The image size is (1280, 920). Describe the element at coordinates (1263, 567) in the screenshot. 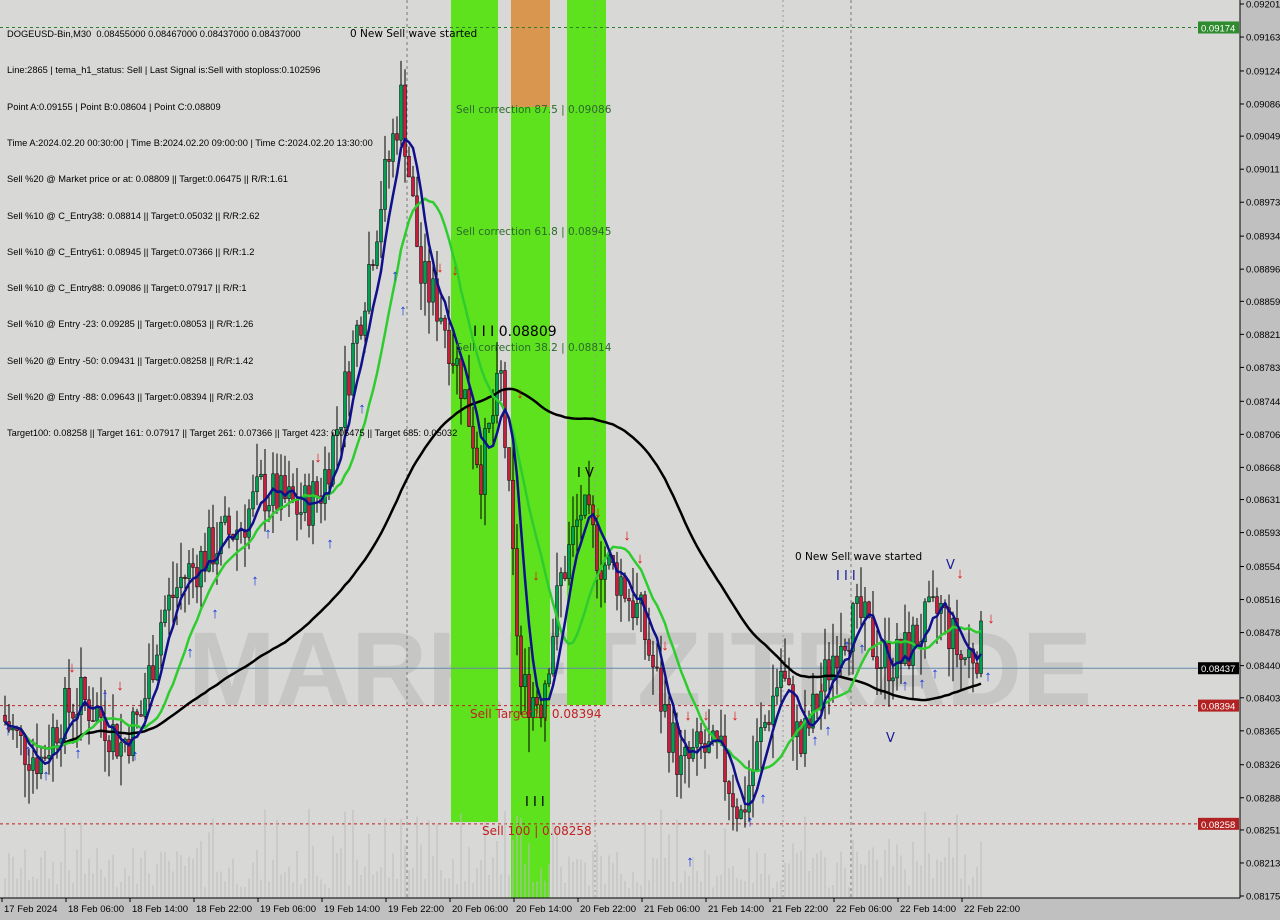

I see `y-tick-label: 0.08554` at that location.